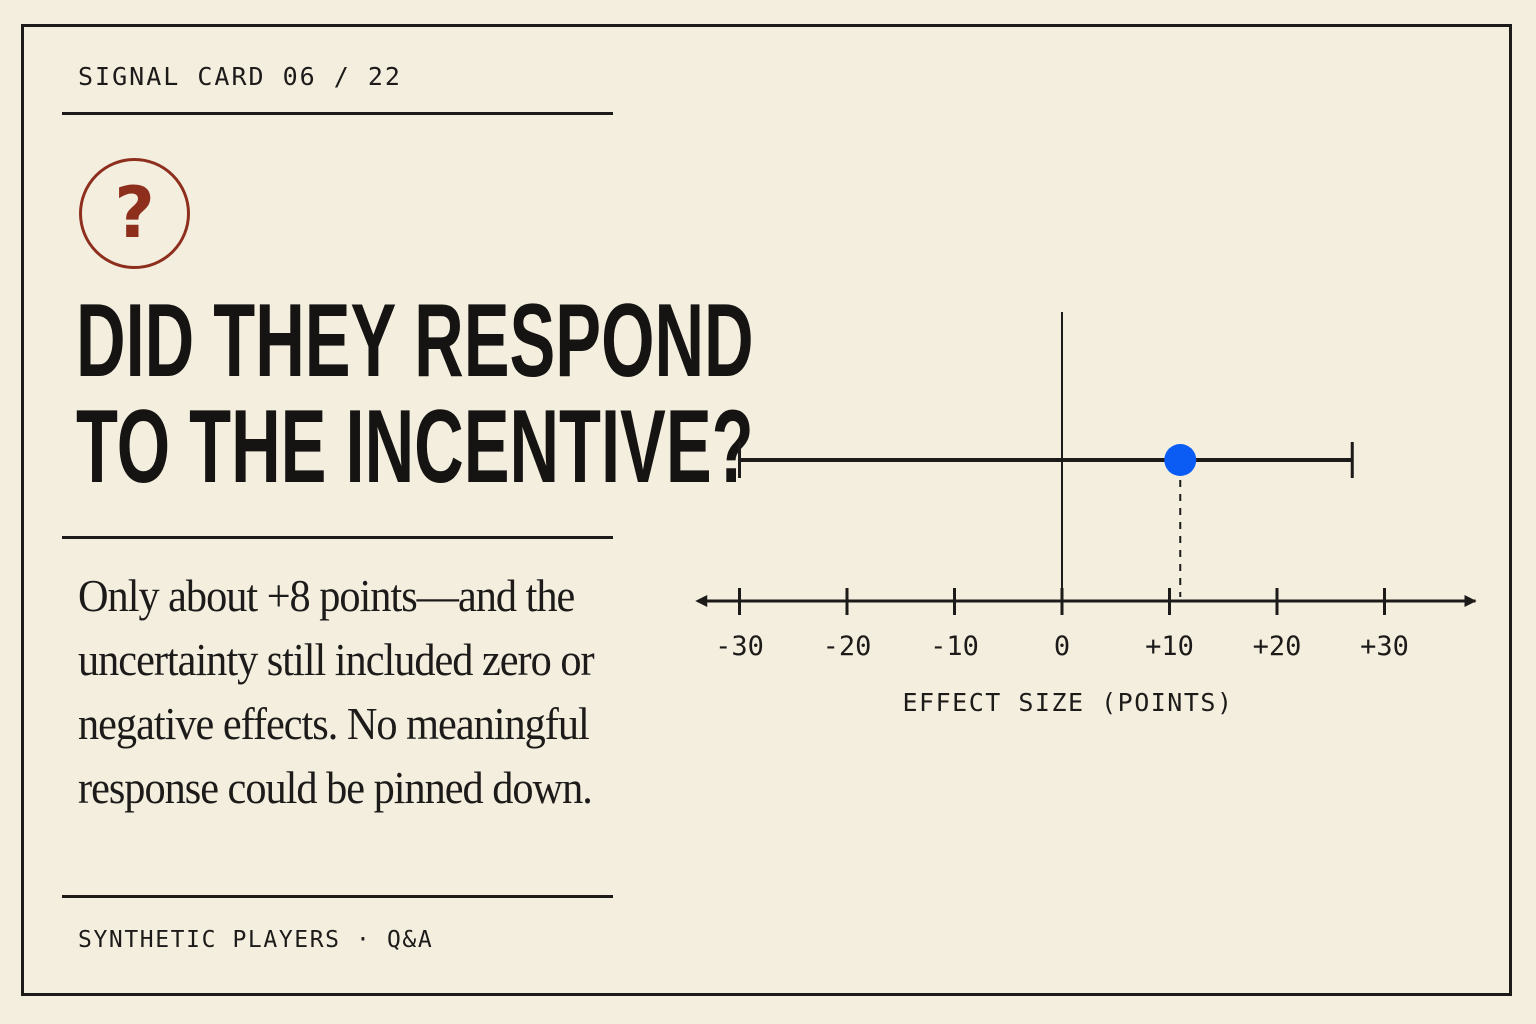  Describe the element at coordinates (1180, 460) in the screenshot. I see `point-estimate-dot` at that location.